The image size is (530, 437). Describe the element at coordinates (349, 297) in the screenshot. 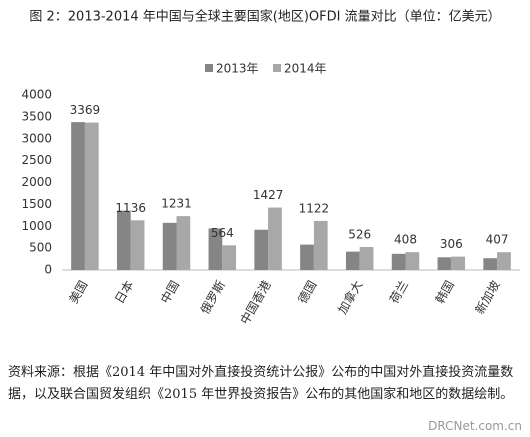

I see `x-tick-label: 加拿大` at that location.